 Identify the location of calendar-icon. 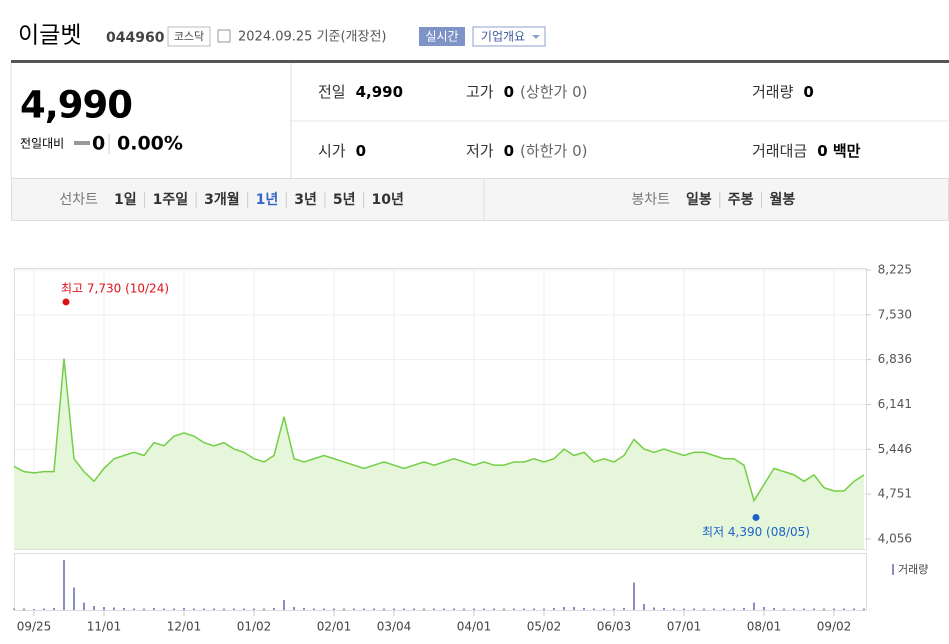
(224, 36).